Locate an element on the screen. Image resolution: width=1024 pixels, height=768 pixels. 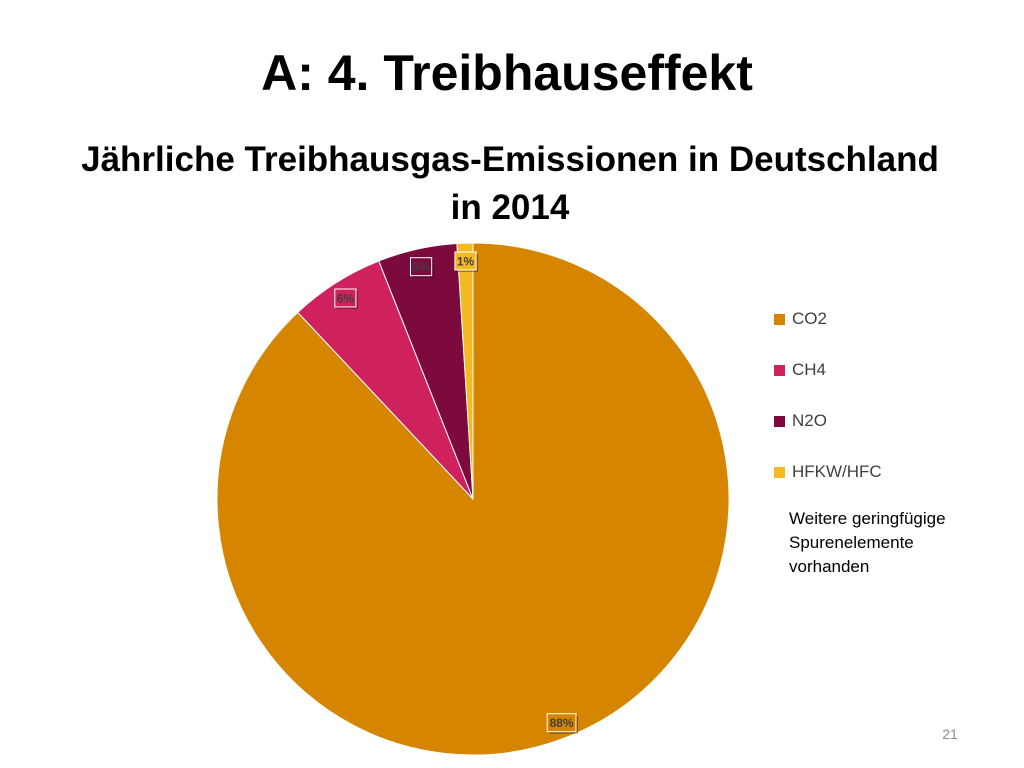
pie-data-labels: 88% 6% 5% 1% is located at coordinates (456, 492).